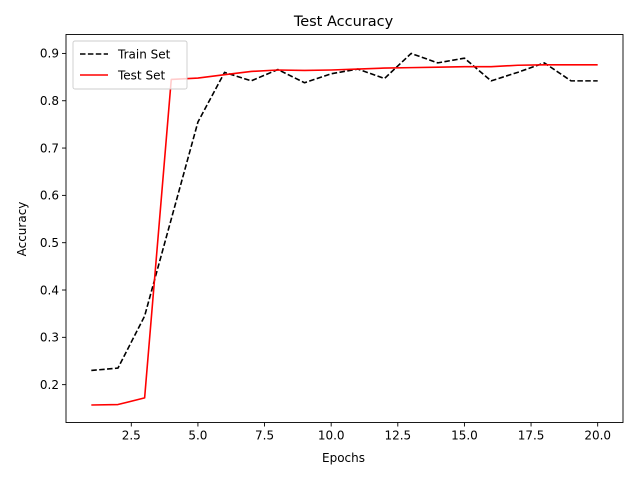  Describe the element at coordinates (597, 436) in the screenshot. I see `x-tick-label: 20.0` at that location.